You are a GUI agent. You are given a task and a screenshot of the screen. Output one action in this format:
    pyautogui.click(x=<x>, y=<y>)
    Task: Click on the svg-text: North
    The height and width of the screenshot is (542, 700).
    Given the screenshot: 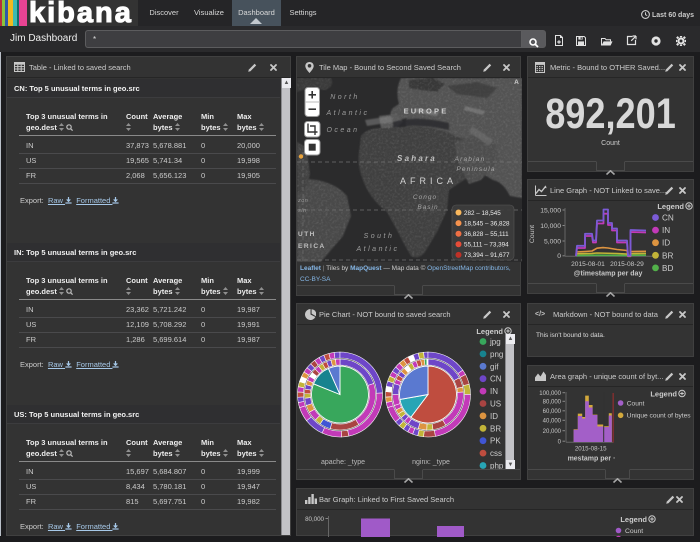 What is the action you would take?
    pyautogui.click(x=345, y=97)
    